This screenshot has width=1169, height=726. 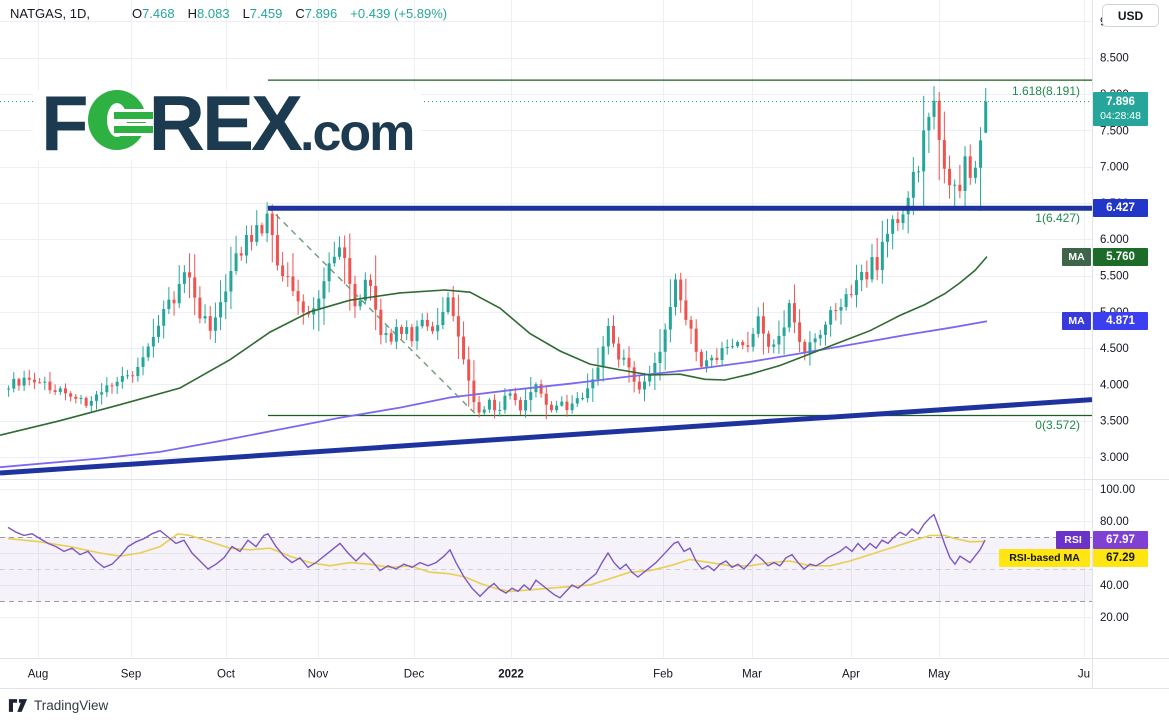 What do you see at coordinates (1114, 385) in the screenshot?
I see `svg-text: 4.000` at bounding box center [1114, 385].